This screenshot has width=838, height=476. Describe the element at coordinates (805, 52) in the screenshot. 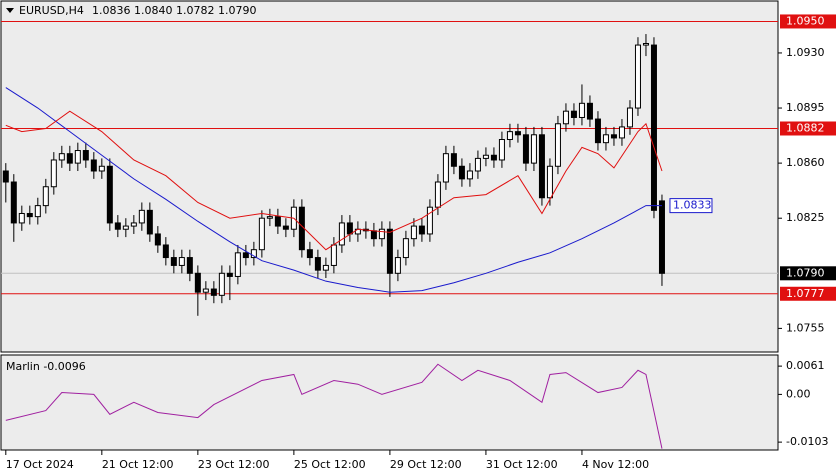

I see `y-tick-label: 1.0930` at that location.